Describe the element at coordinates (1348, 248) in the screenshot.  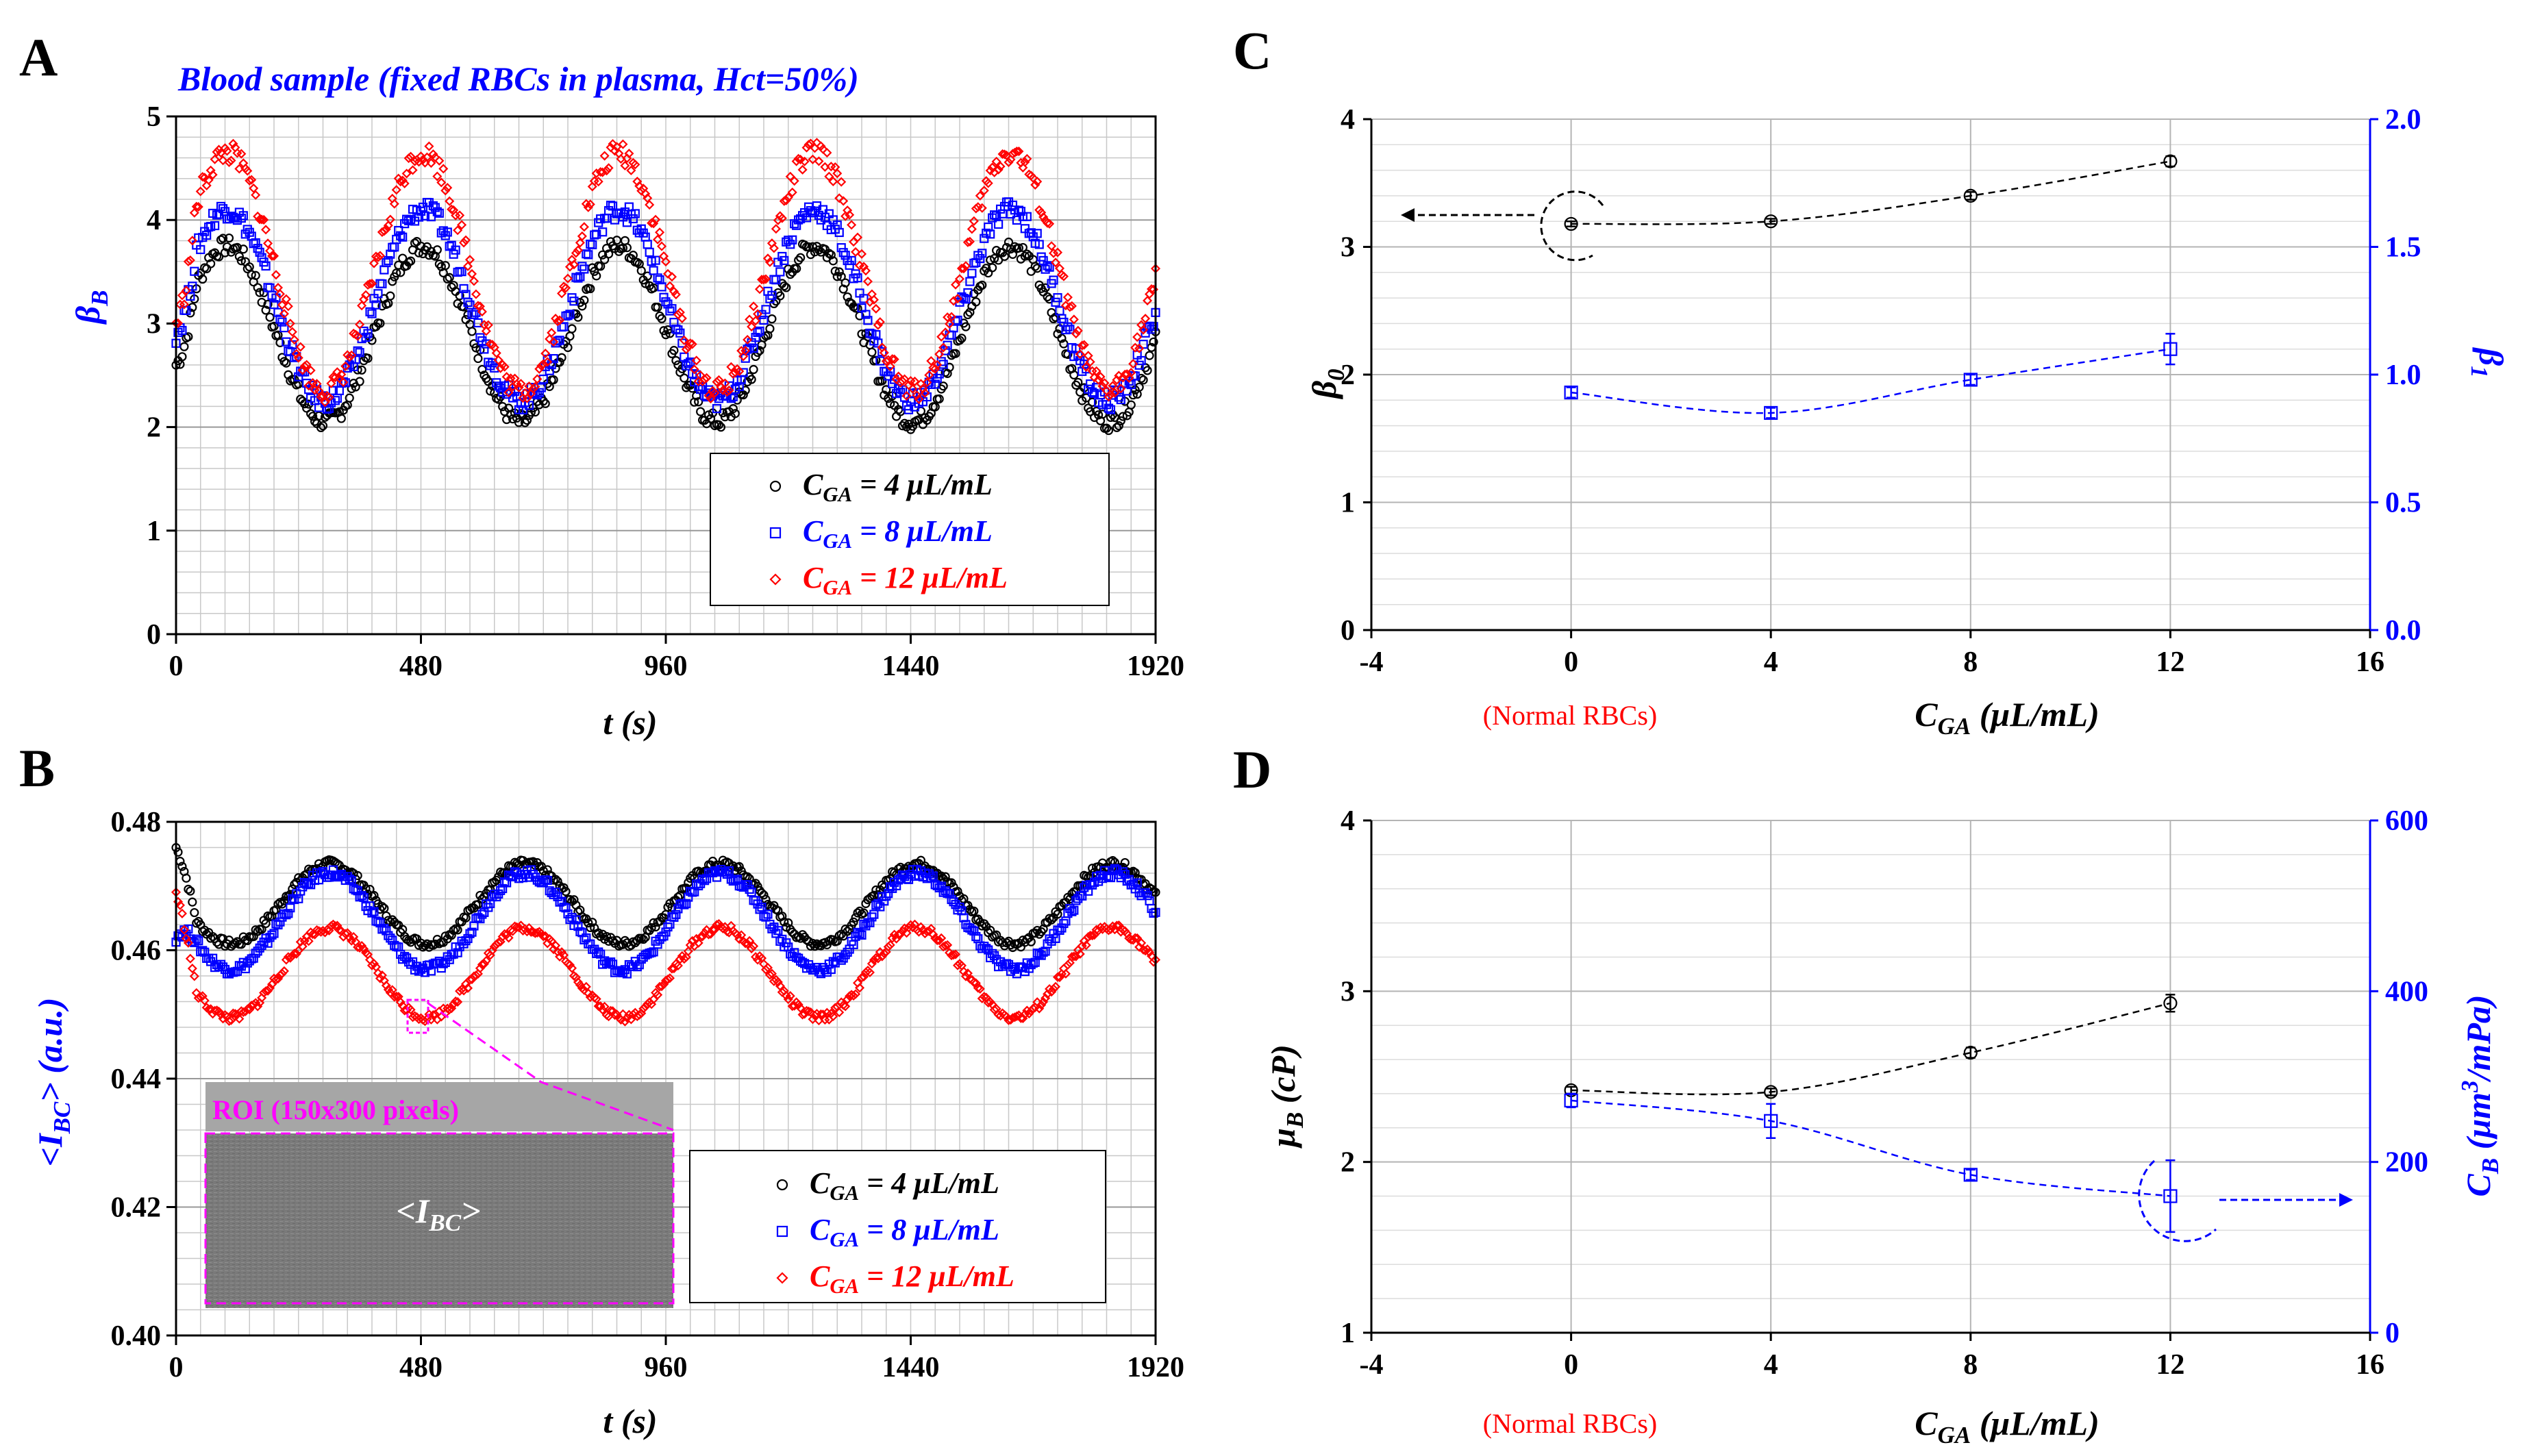
I see `y-tick-label: 3` at that location.